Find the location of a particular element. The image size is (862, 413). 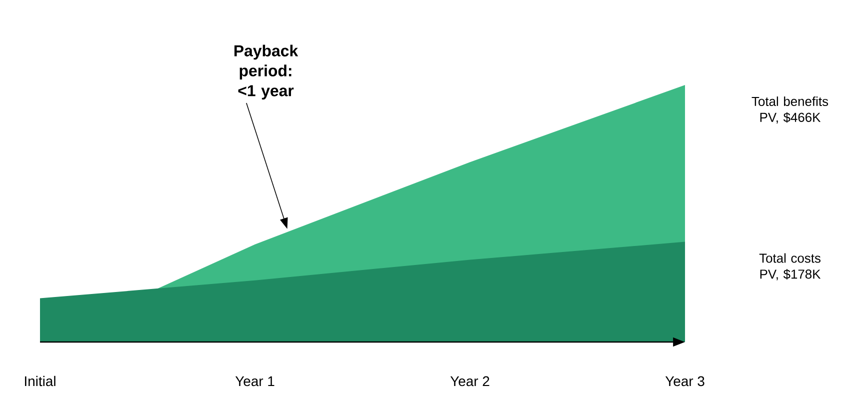

x-tick-label: Year 1 is located at coordinates (254, 381).